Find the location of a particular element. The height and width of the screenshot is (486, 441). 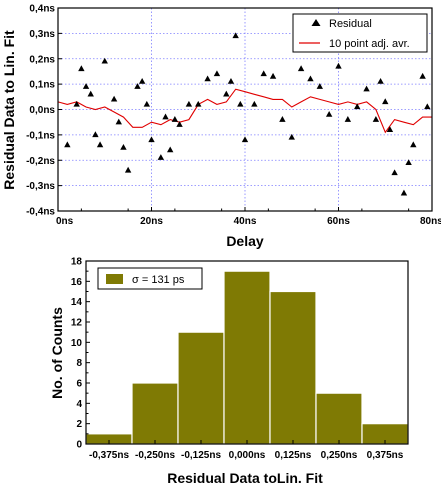

legend-triangle-marker is located at coordinates (316, 22).